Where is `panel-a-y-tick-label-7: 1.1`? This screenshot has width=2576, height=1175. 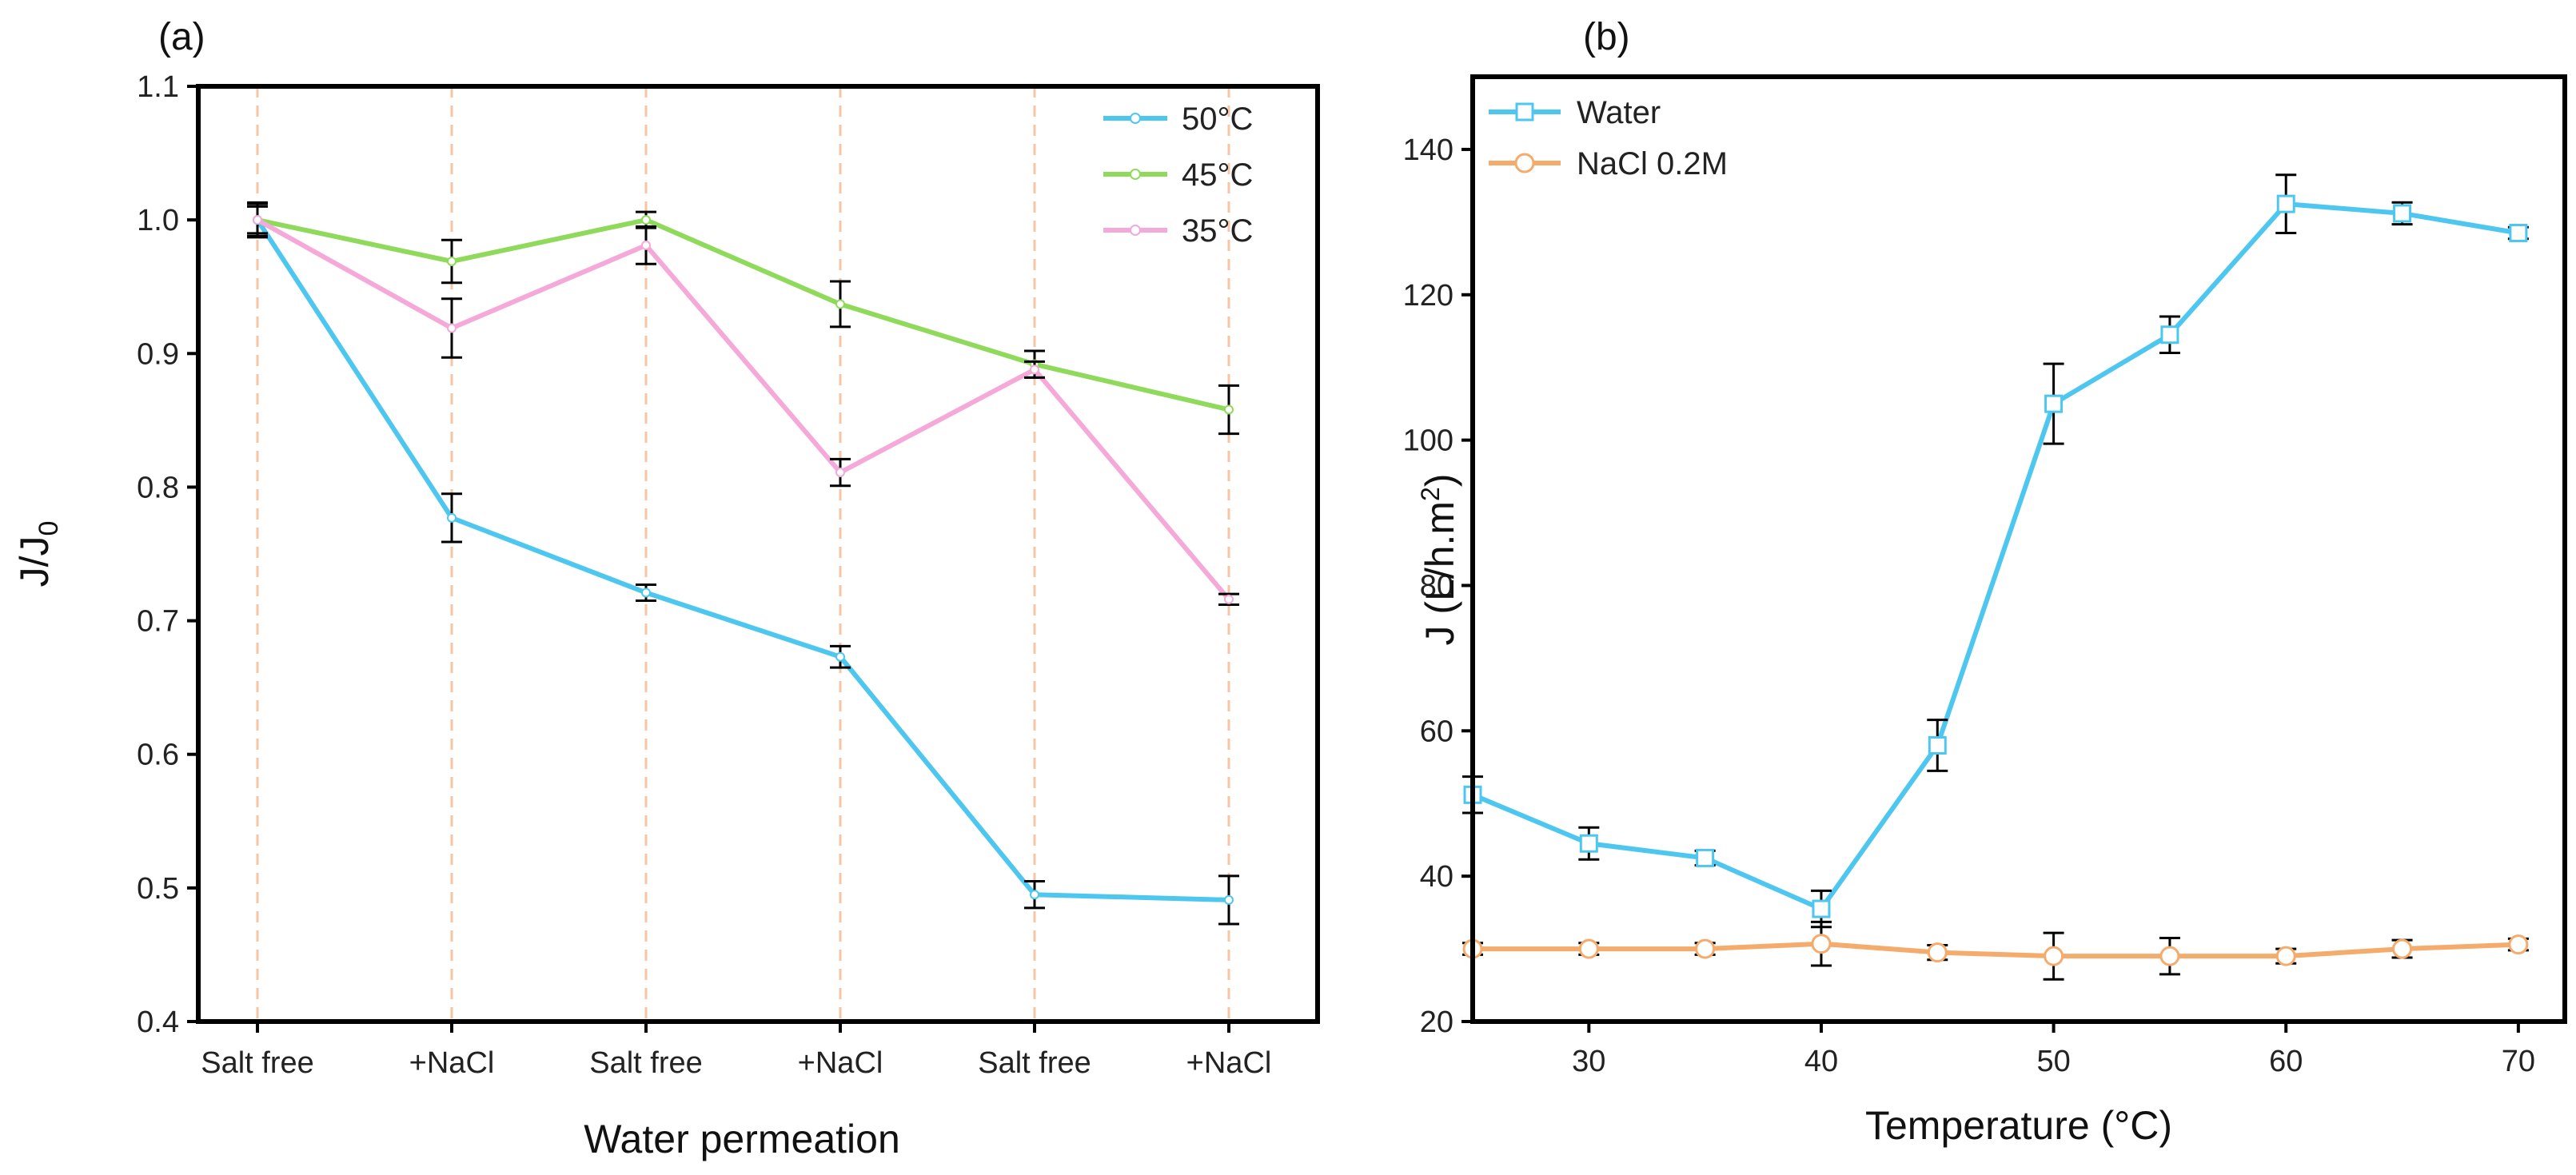 panel-a-y-tick-label-7: 1.1 is located at coordinates (158, 87).